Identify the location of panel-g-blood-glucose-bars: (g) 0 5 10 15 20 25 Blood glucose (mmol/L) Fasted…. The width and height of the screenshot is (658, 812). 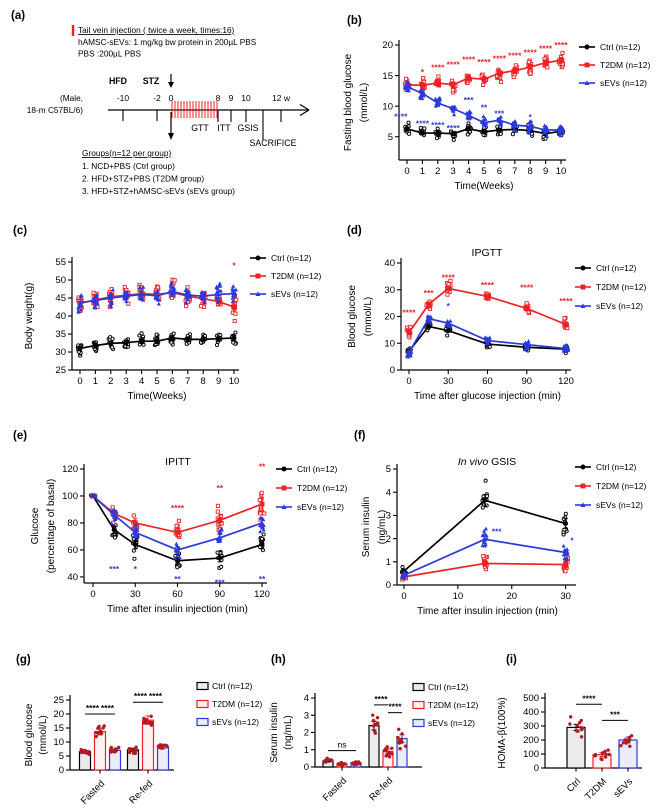
(133, 726).